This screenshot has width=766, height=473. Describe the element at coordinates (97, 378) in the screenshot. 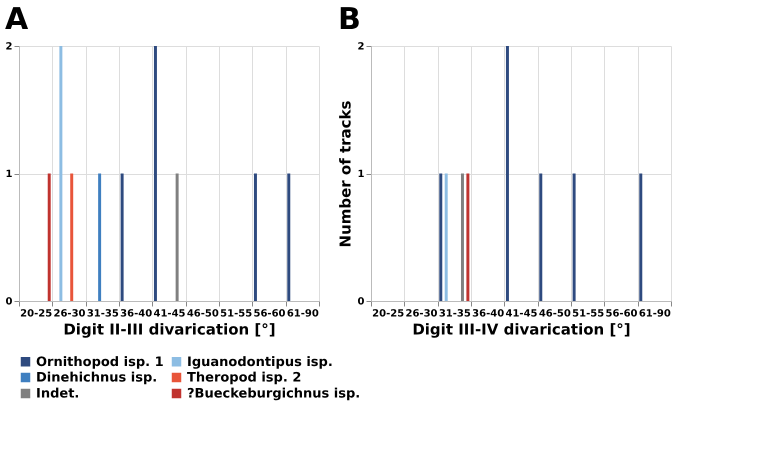

I see `legend-label: Dinehichnus isp.` at that location.